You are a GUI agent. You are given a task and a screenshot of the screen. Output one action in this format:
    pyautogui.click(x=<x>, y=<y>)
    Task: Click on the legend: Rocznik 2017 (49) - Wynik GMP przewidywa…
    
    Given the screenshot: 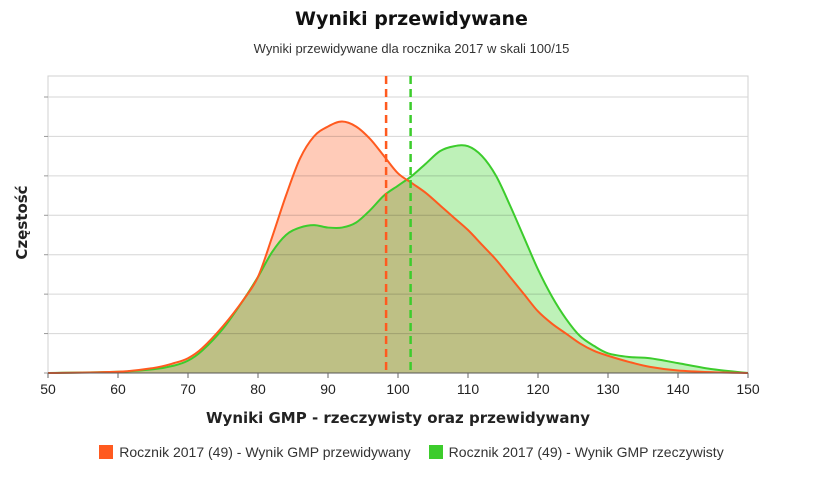 What is the action you would take?
    pyautogui.click(x=411, y=452)
    